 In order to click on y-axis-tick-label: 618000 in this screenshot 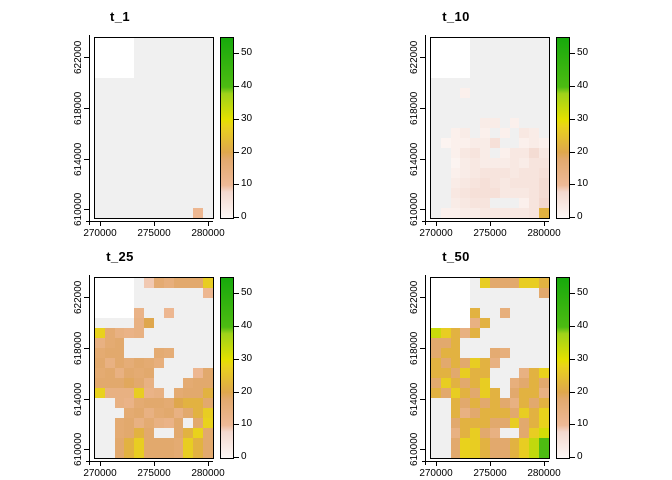, I will do `click(414, 348)`.